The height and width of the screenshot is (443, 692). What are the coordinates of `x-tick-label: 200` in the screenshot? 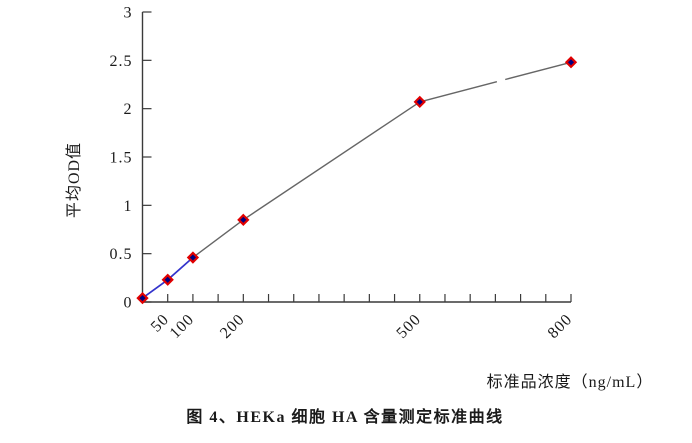 It's located at (232, 326).